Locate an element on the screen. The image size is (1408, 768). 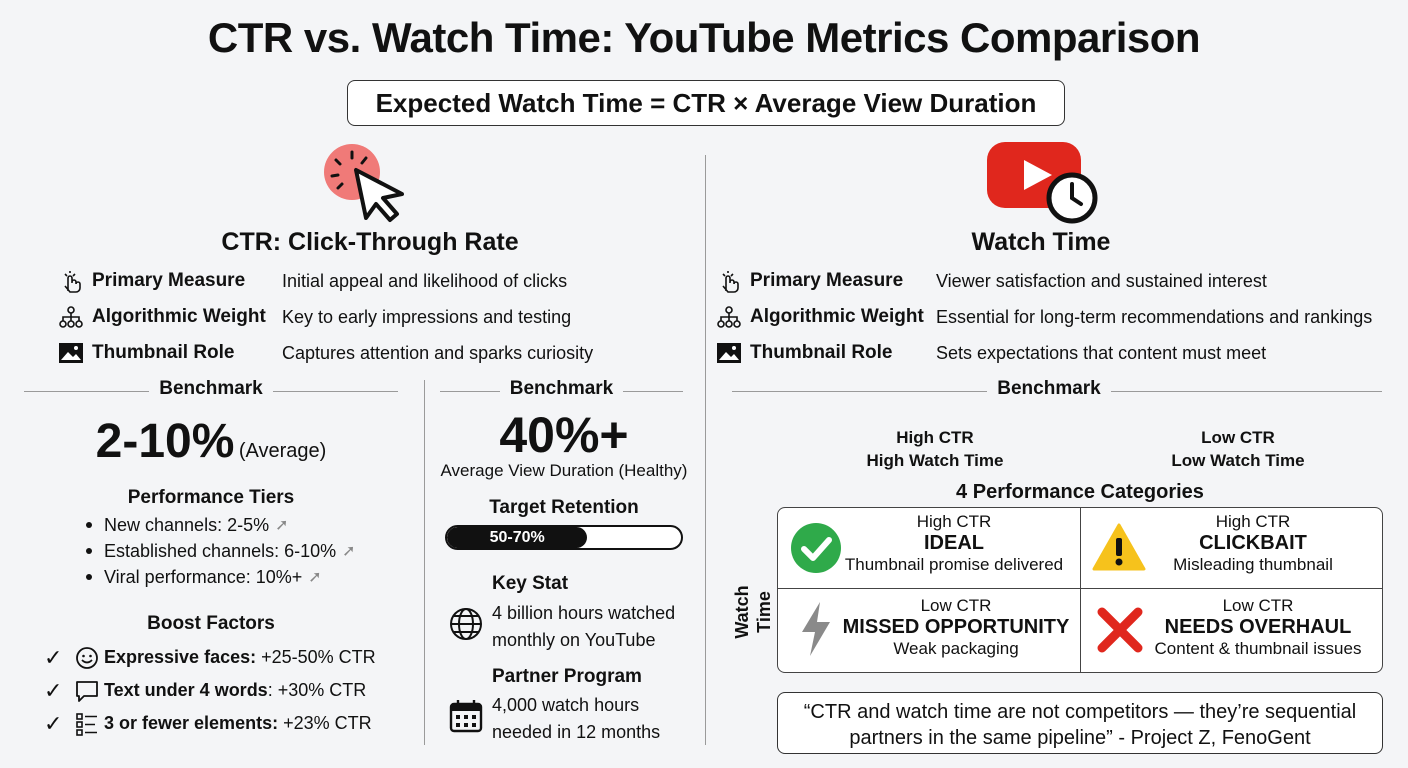
wt-col1-header: High CTR High Watch Time is located at coordinates (935, 449).